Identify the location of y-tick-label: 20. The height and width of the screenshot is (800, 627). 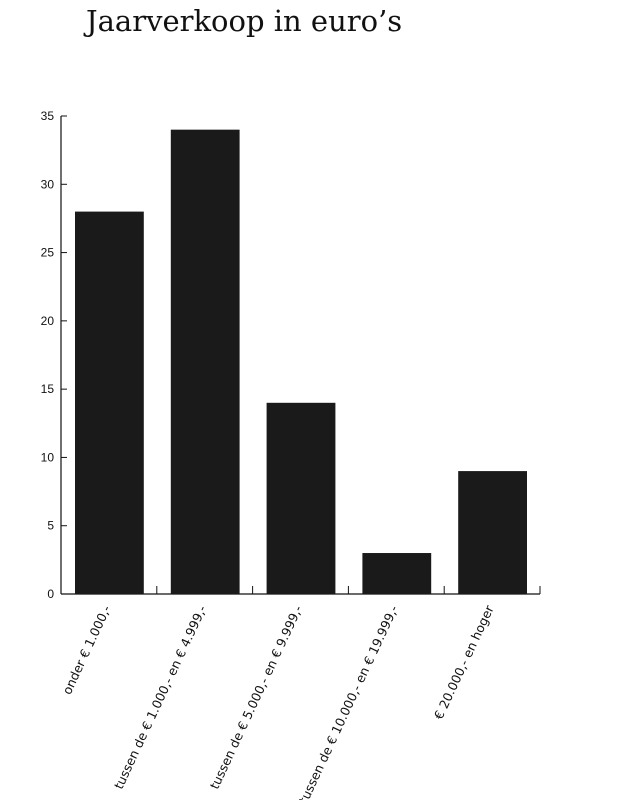
(48, 321).